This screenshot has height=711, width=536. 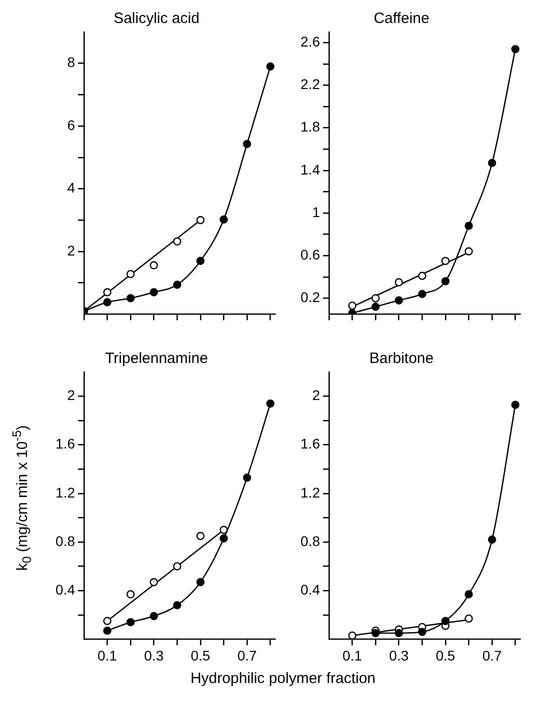 I want to click on y-tick-label: 2.2, so click(x=310, y=84).